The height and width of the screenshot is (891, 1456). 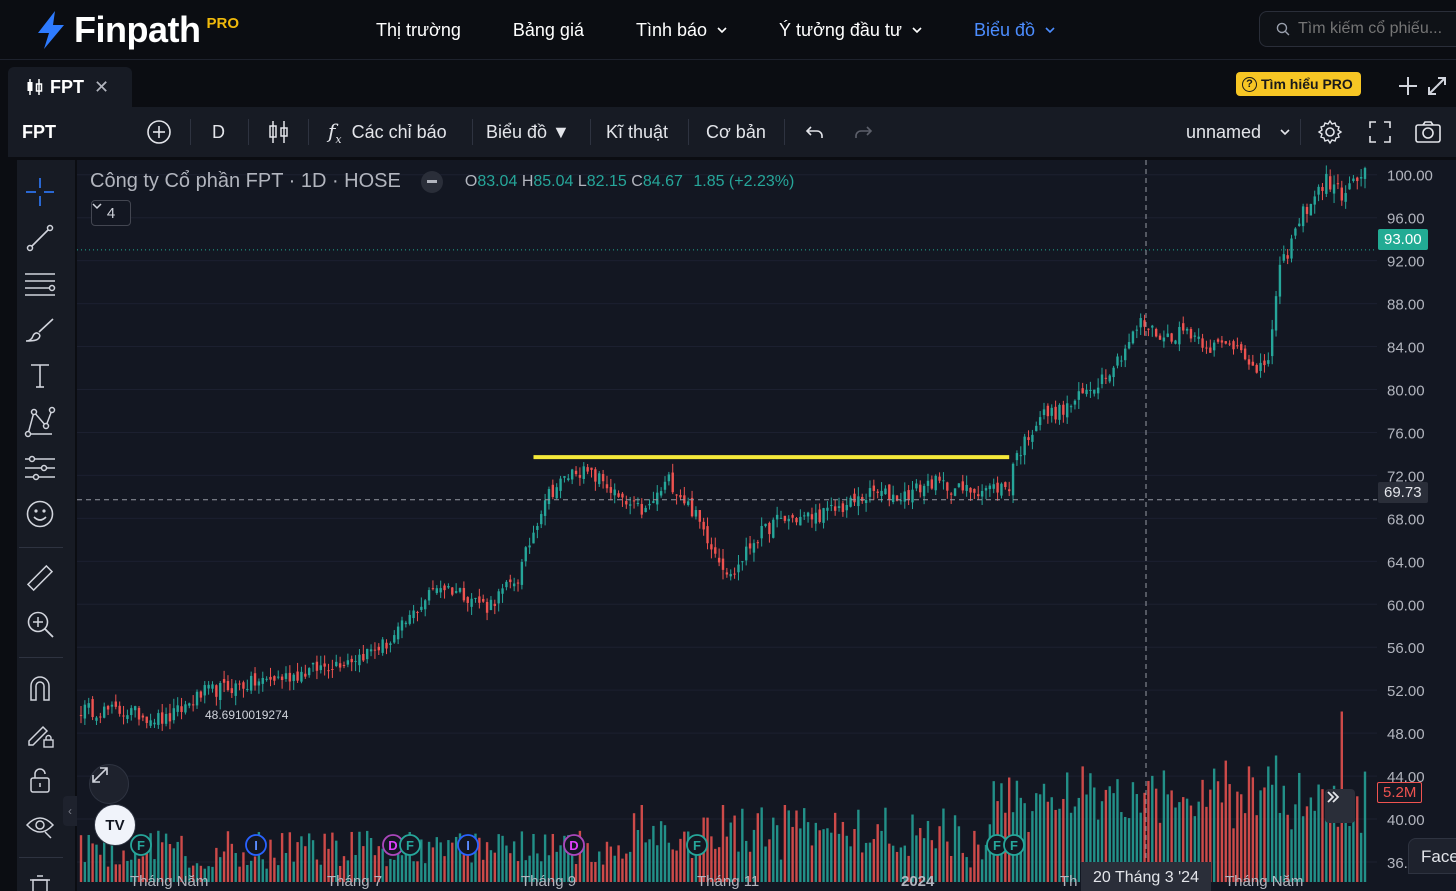 What do you see at coordinates (39, 132) in the screenshot?
I see `symbol-selector: FPT` at bounding box center [39, 132].